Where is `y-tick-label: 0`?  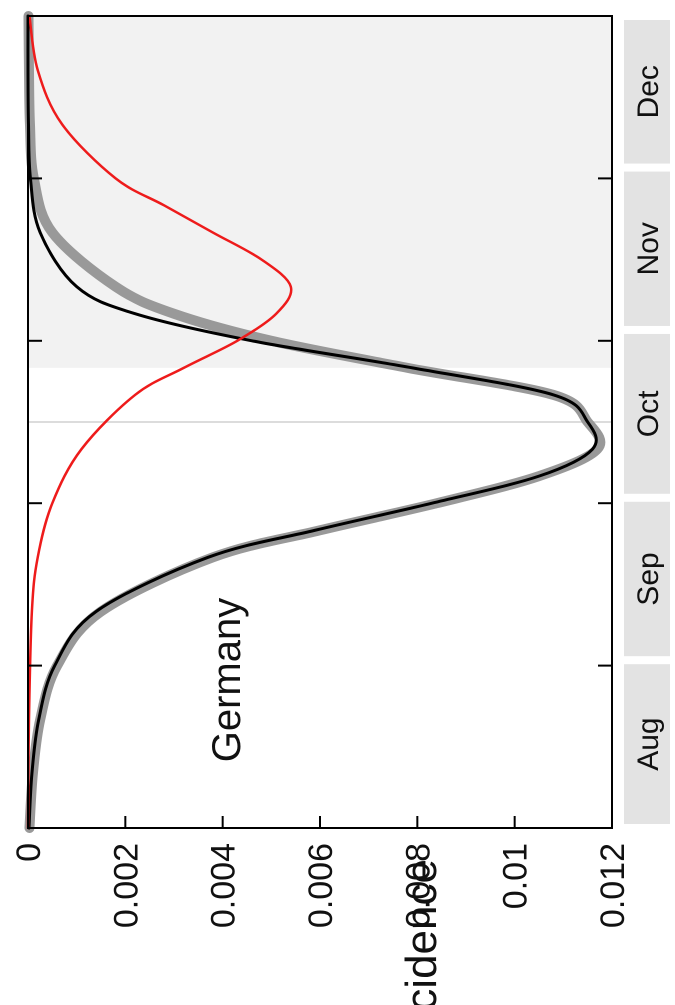 y-tick-label: 0 is located at coordinates (29, 852).